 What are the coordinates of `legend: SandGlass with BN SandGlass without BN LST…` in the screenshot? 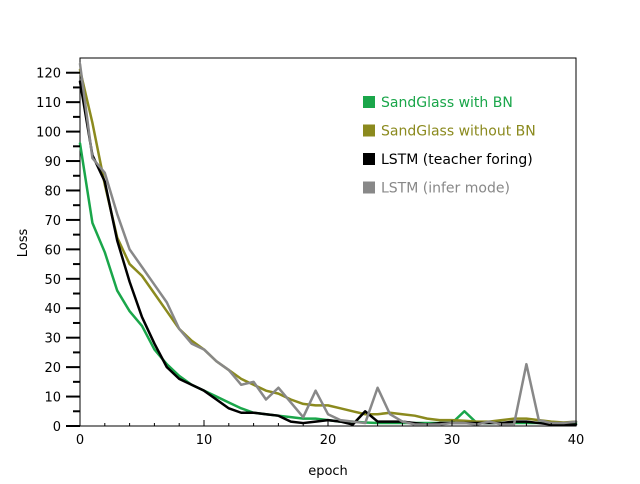 It's located at (449, 146).